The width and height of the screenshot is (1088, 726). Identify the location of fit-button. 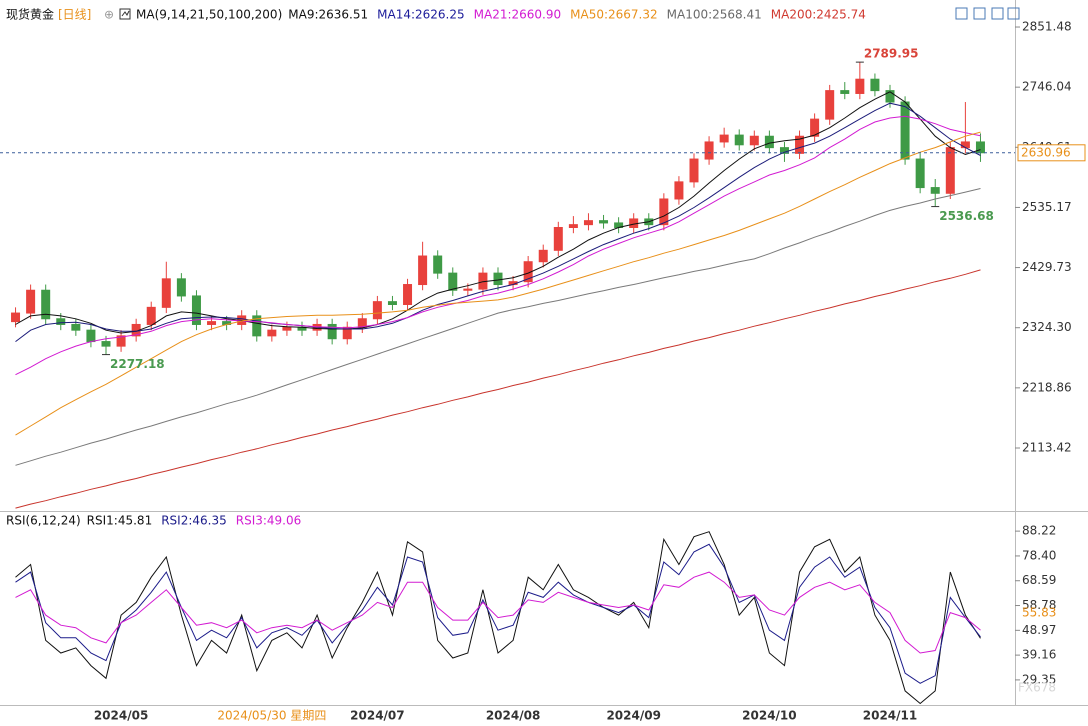
(997, 13).